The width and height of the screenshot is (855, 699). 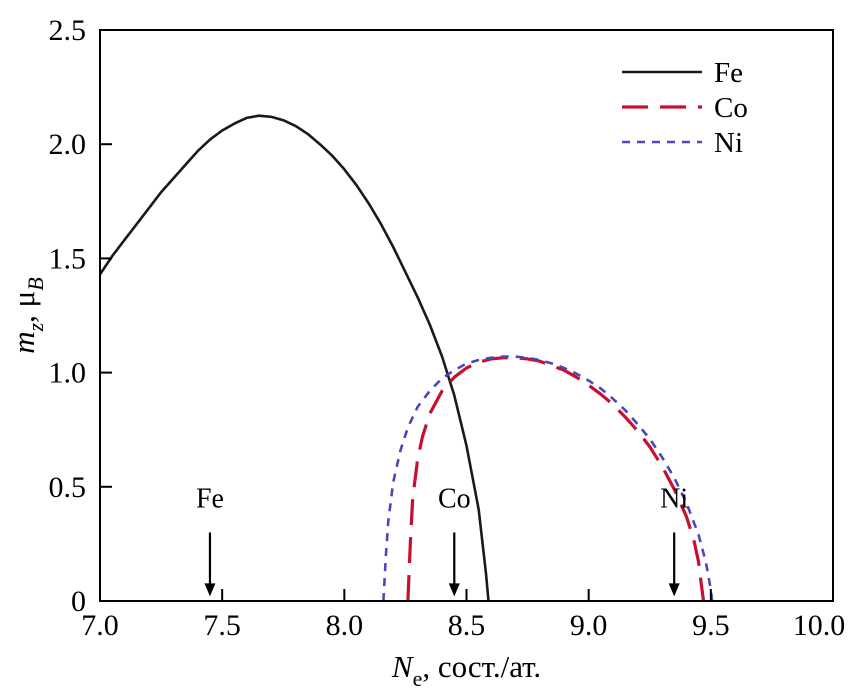 I want to click on y-tick-label: 2.0, so click(x=68, y=144).